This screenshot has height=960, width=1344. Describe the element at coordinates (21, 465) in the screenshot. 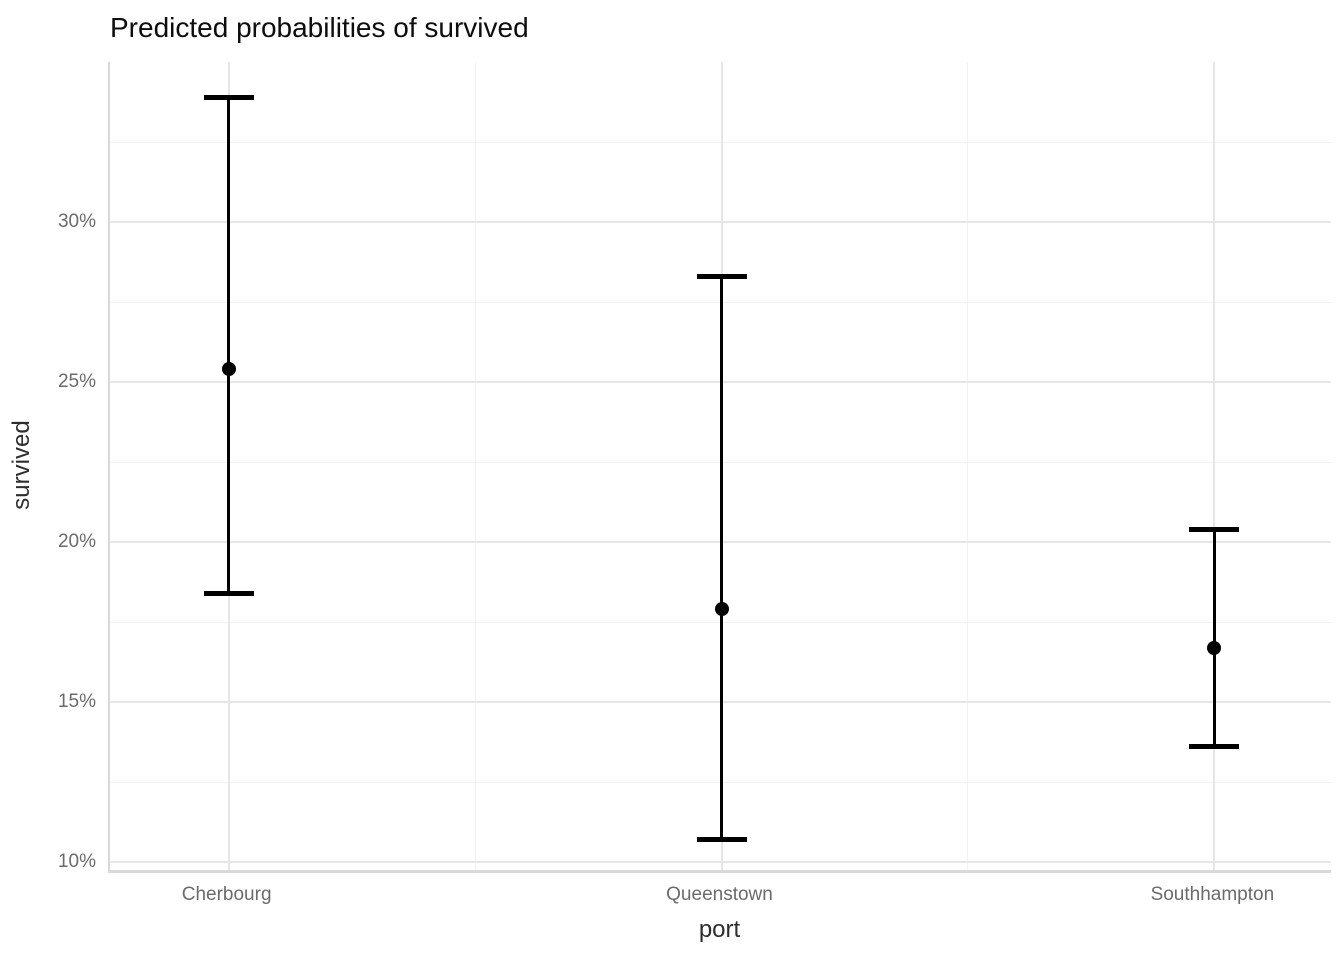

I see `y-axis-title: survived` at that location.